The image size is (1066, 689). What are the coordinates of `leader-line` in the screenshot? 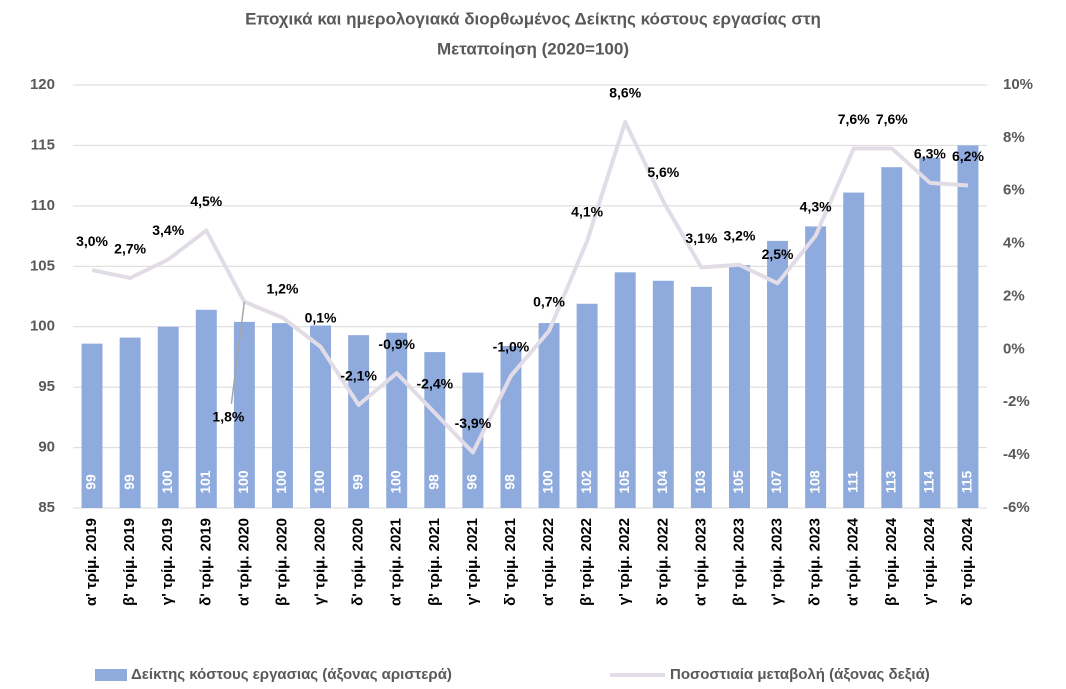 It's located at (238, 352).